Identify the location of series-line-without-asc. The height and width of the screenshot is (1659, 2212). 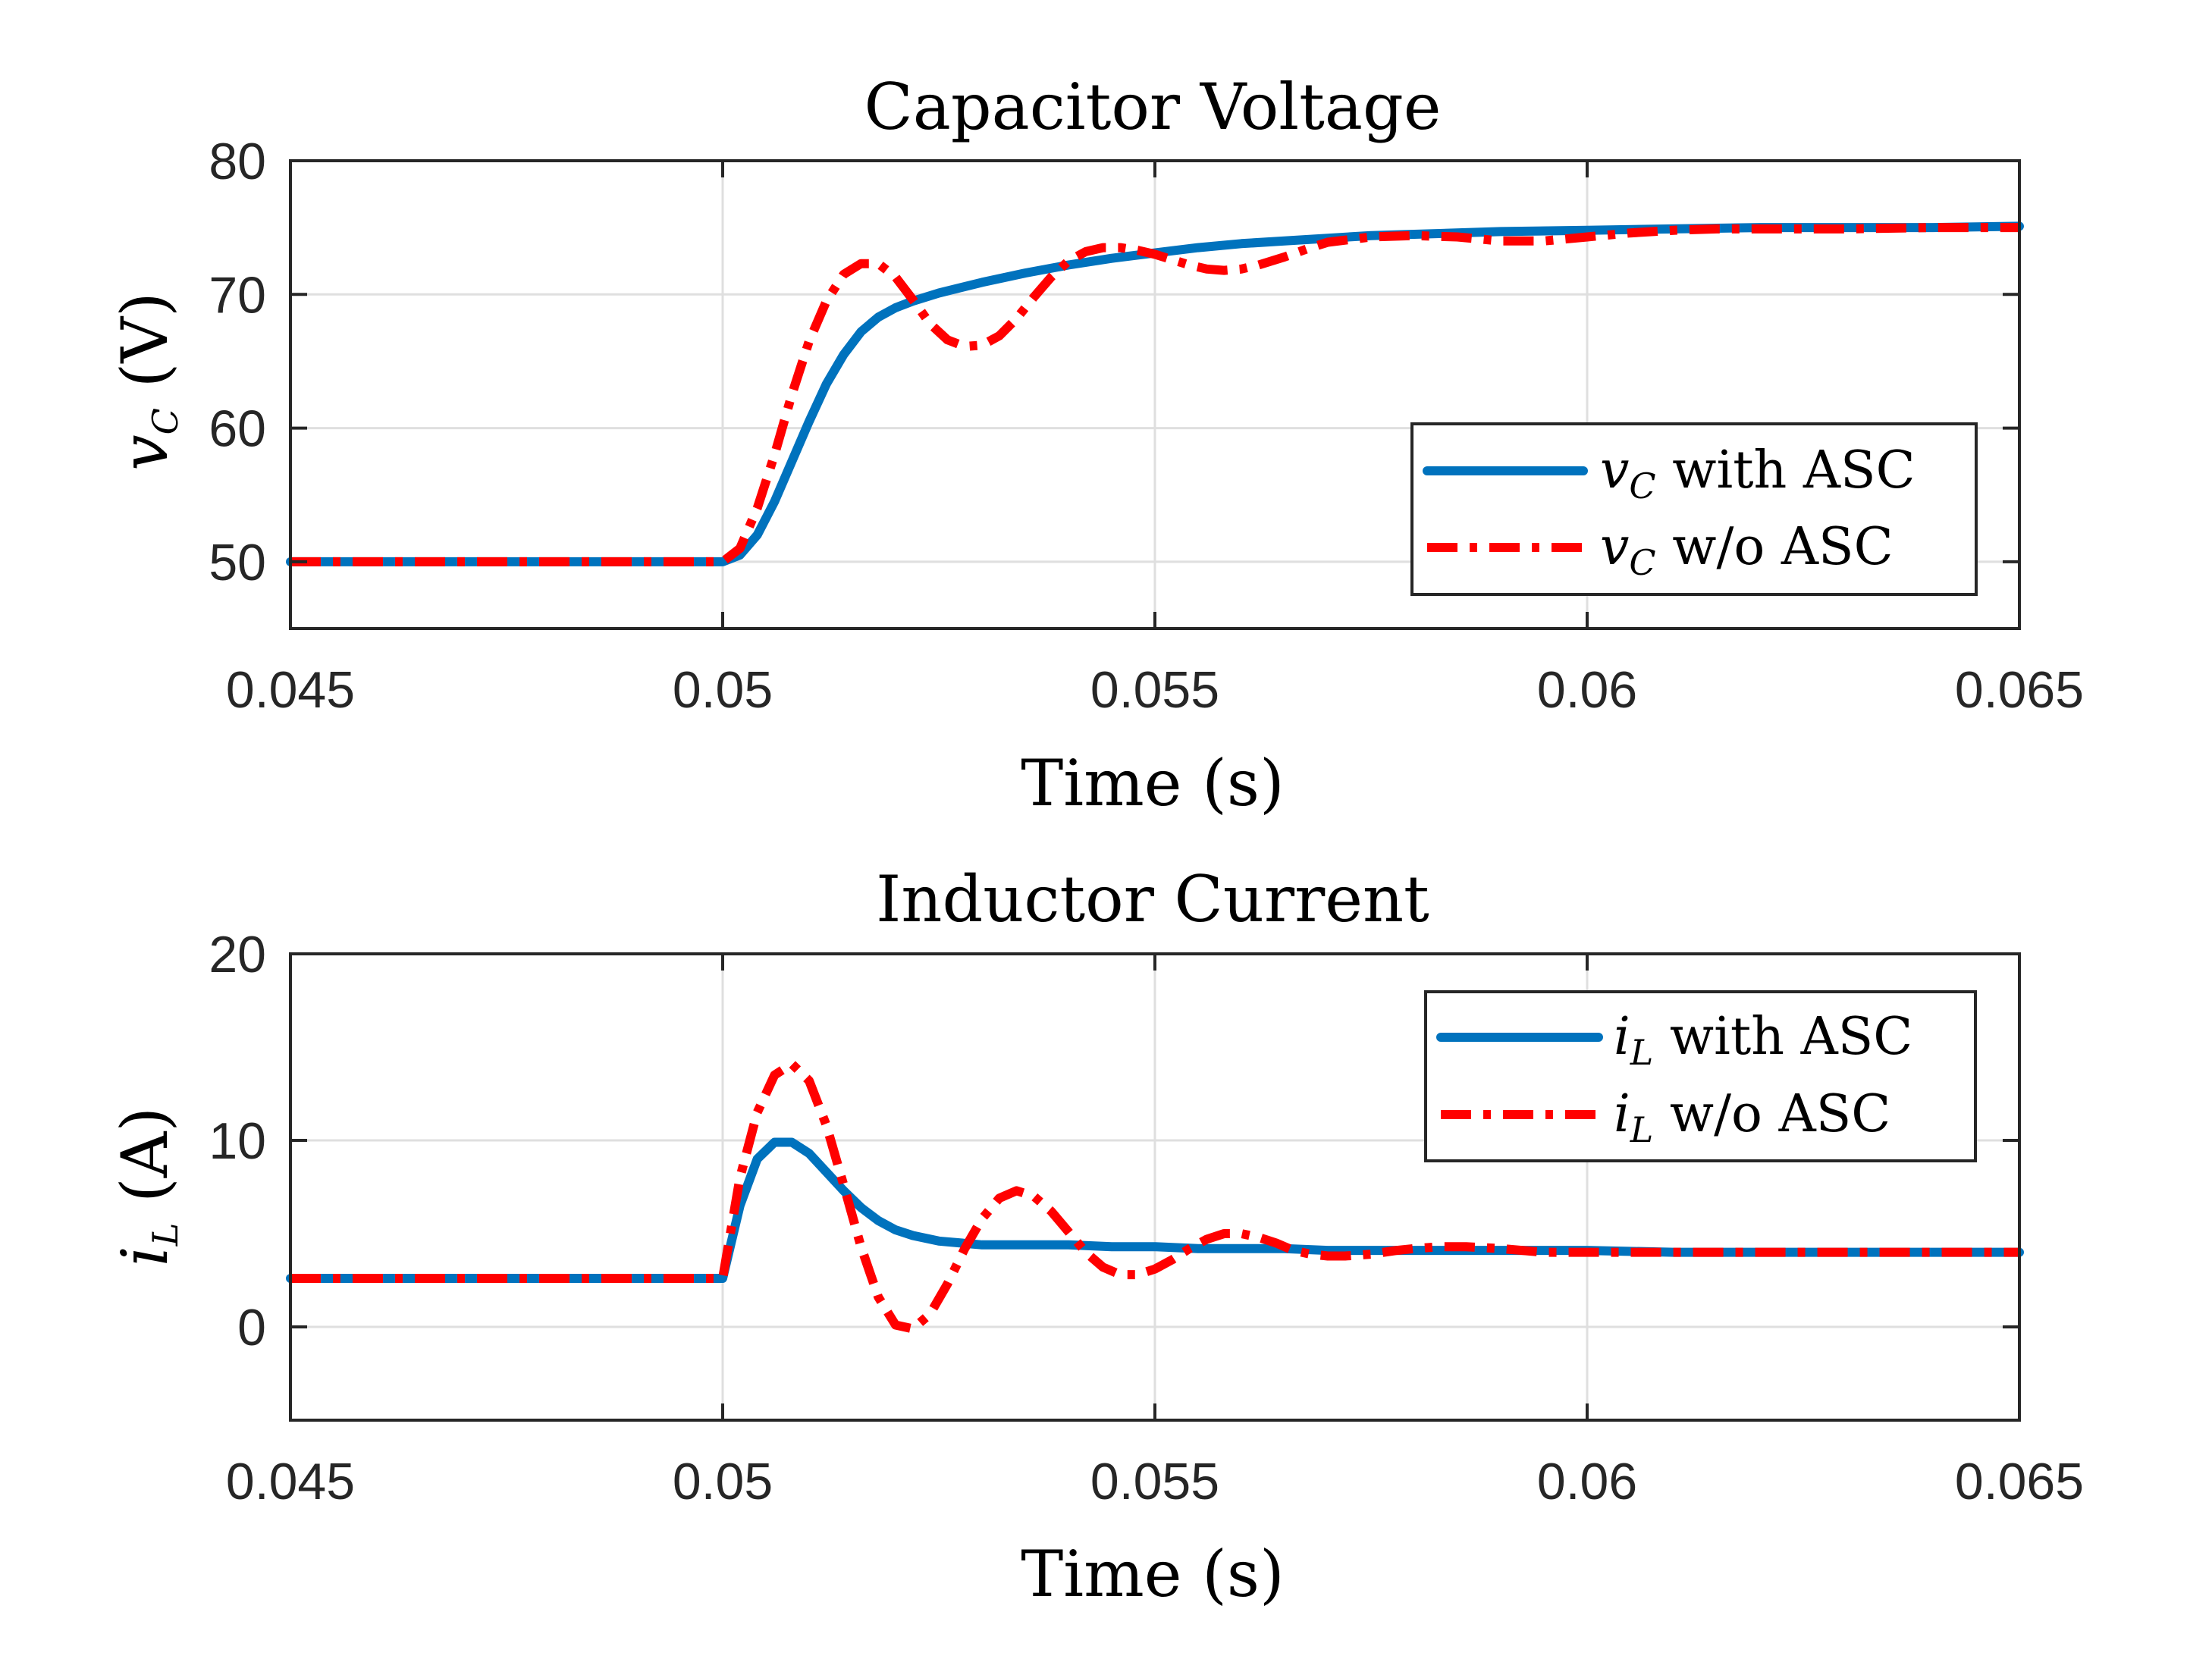
(1154, 1196).